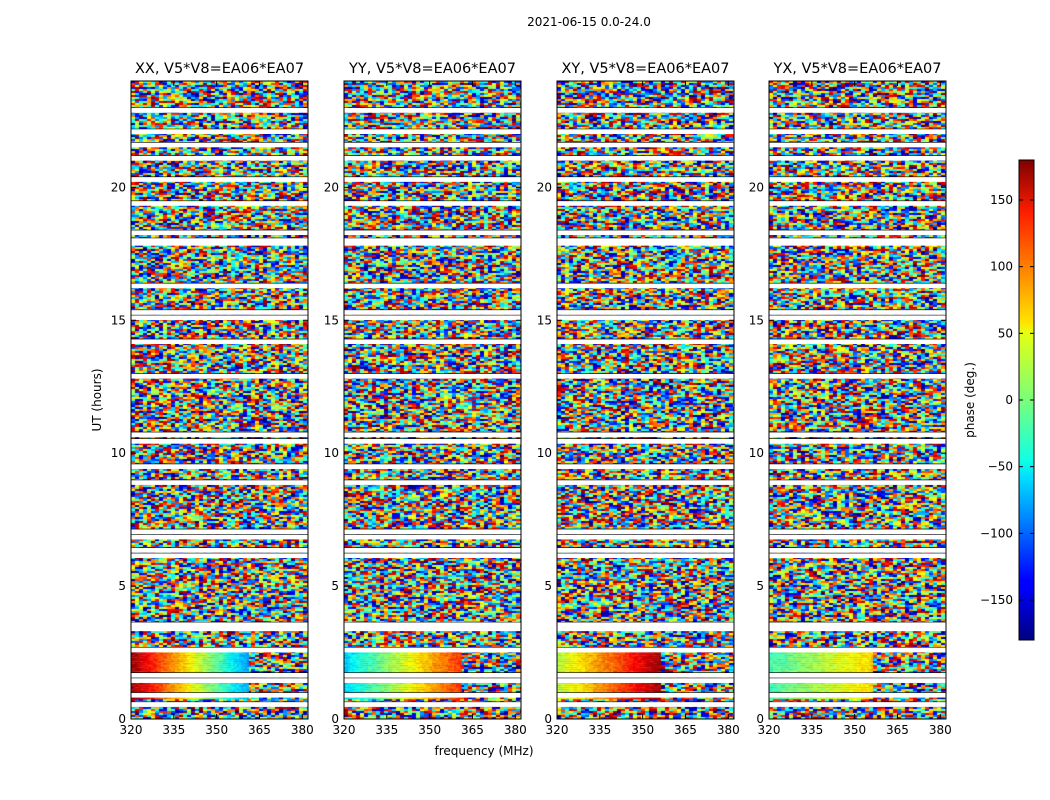 Image resolution: width=1050 pixels, height=800 pixels. Describe the element at coordinates (589, 22) in the screenshot. I see `figure-suptitle: 2021-06-15 0.0-24.0` at that location.